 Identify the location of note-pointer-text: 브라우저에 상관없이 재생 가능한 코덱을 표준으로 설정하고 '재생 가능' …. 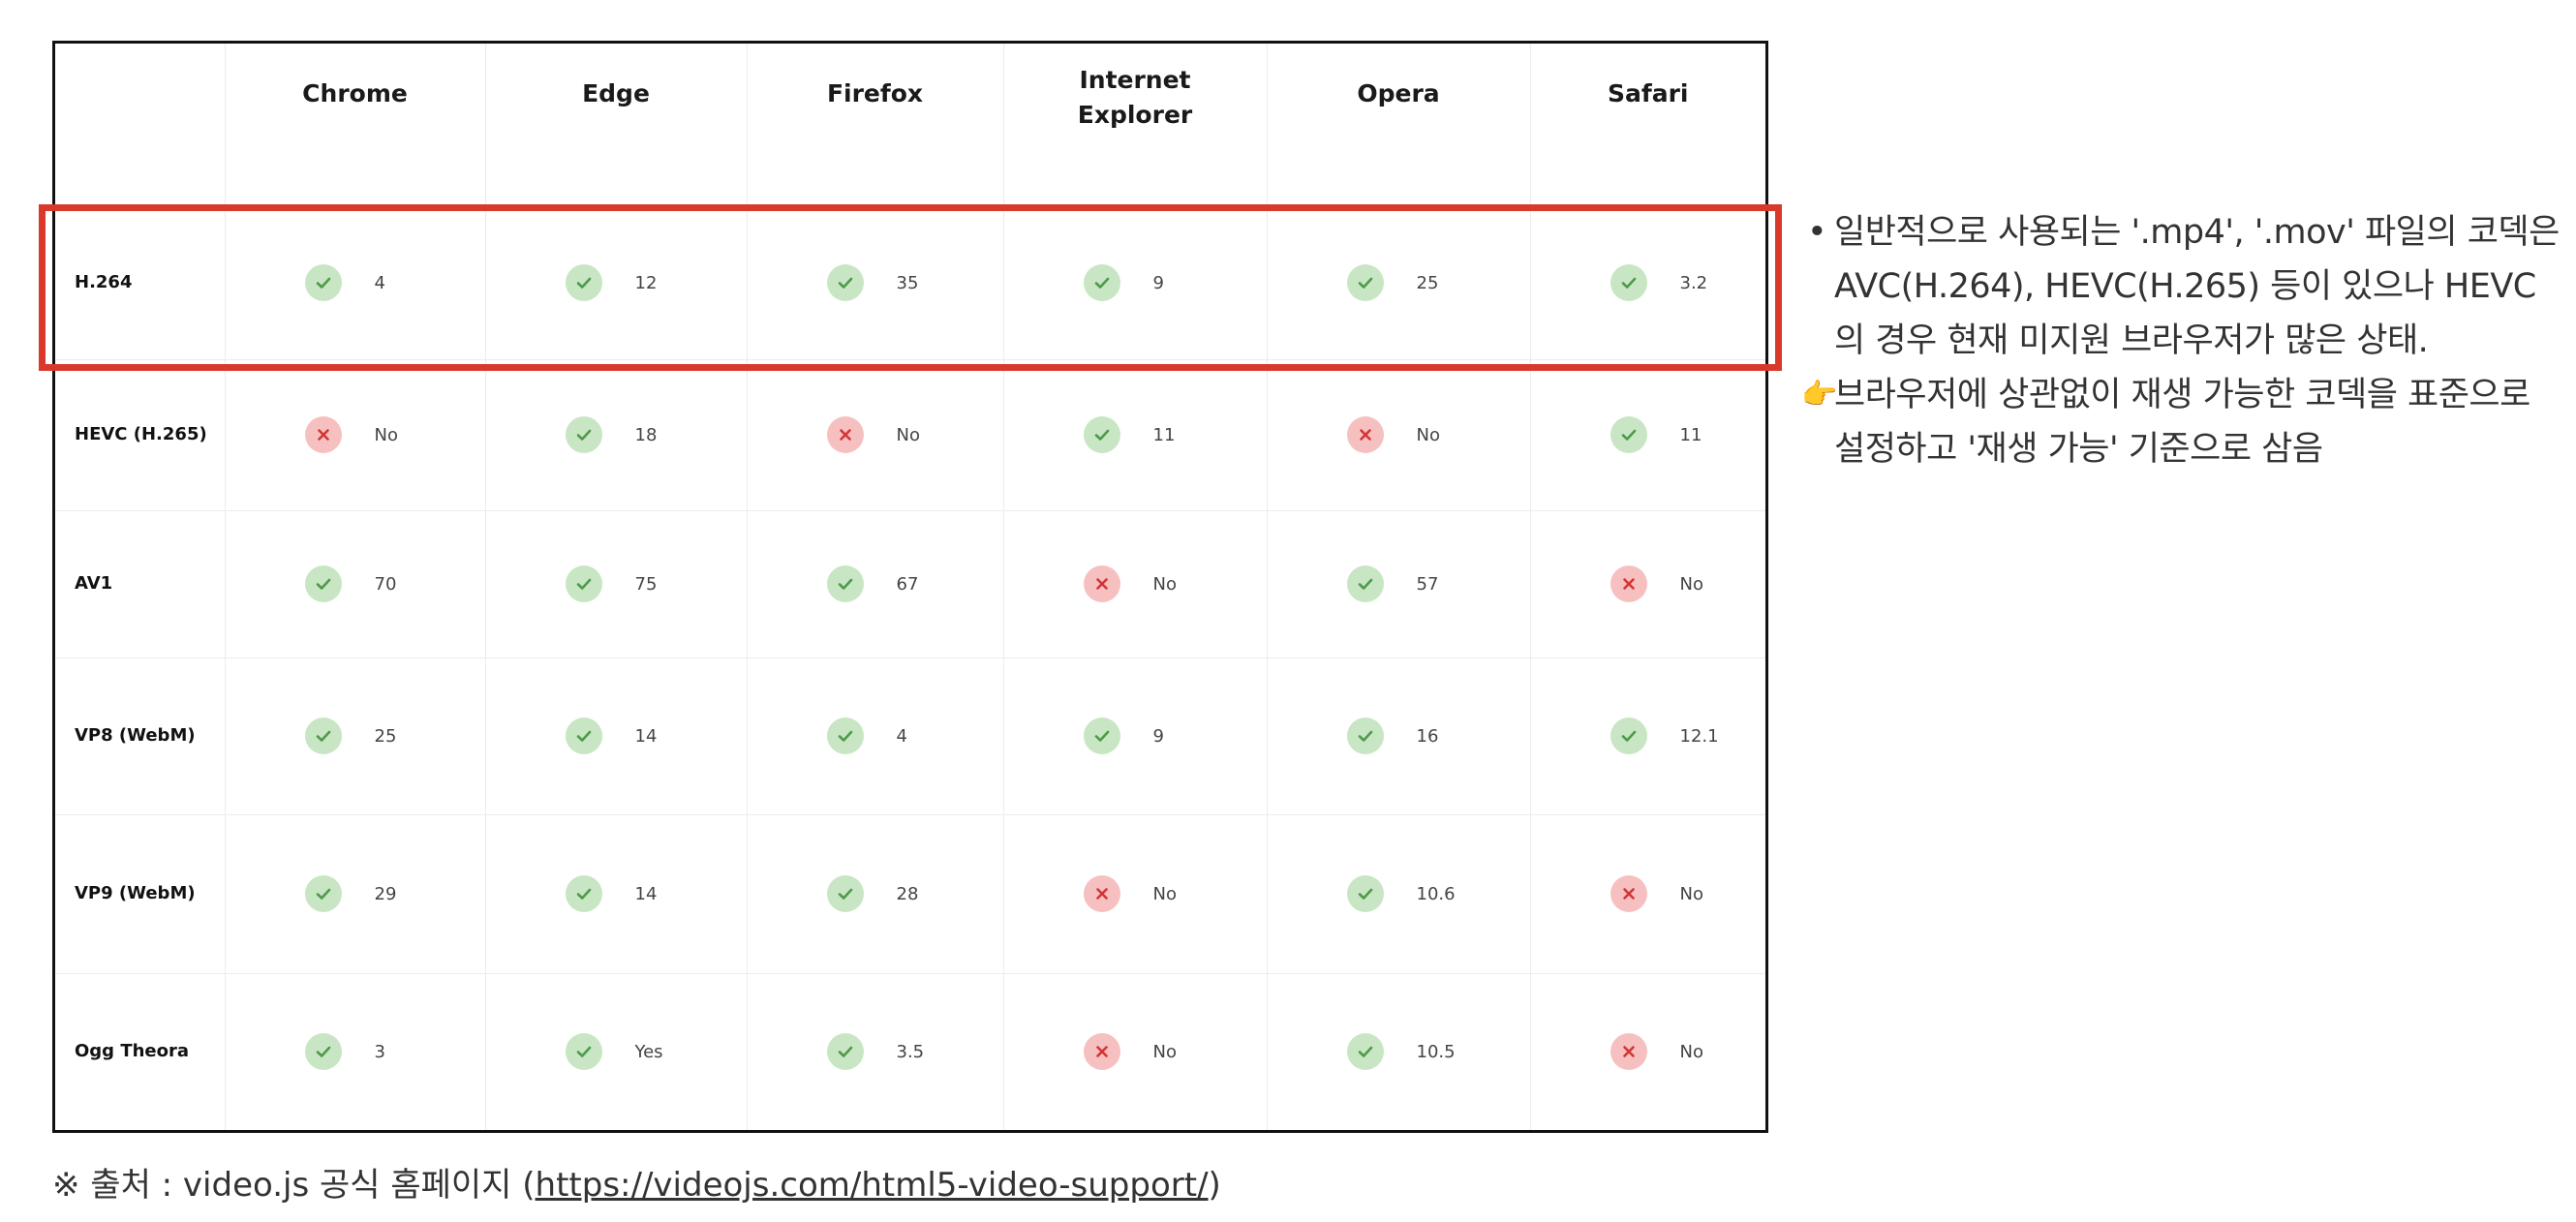
(2182, 422).